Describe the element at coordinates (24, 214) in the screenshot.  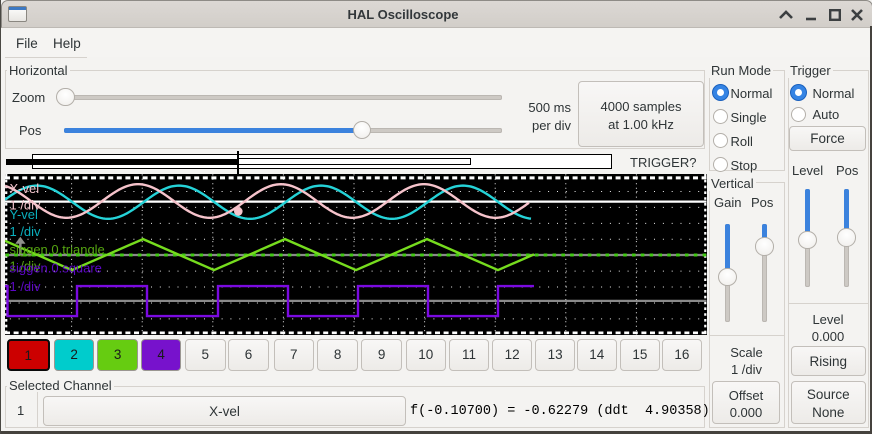
I see `svg-text: Y-vel` at that location.